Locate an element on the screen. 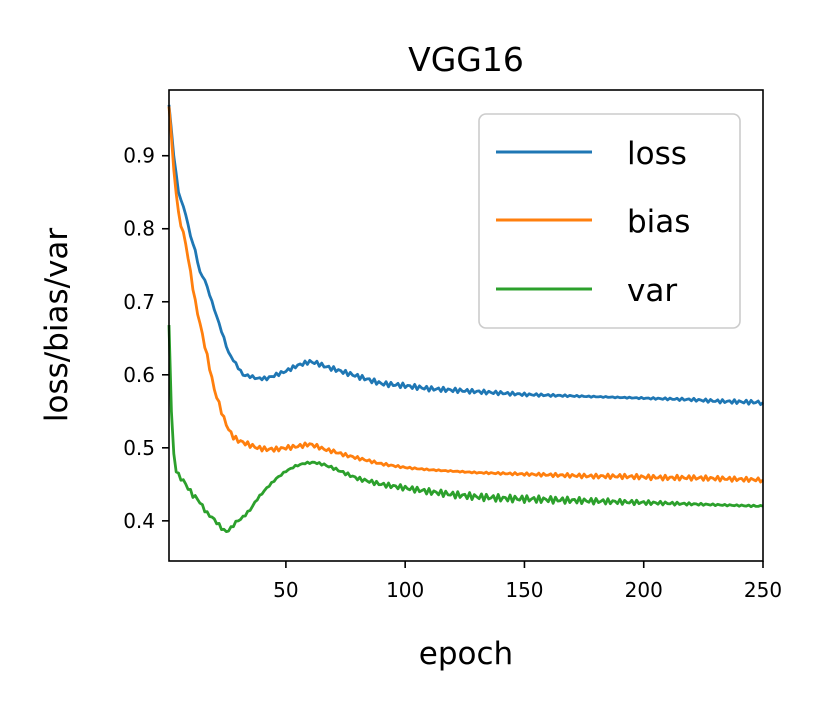  y-tick-label: 0.7 is located at coordinates (139, 302).